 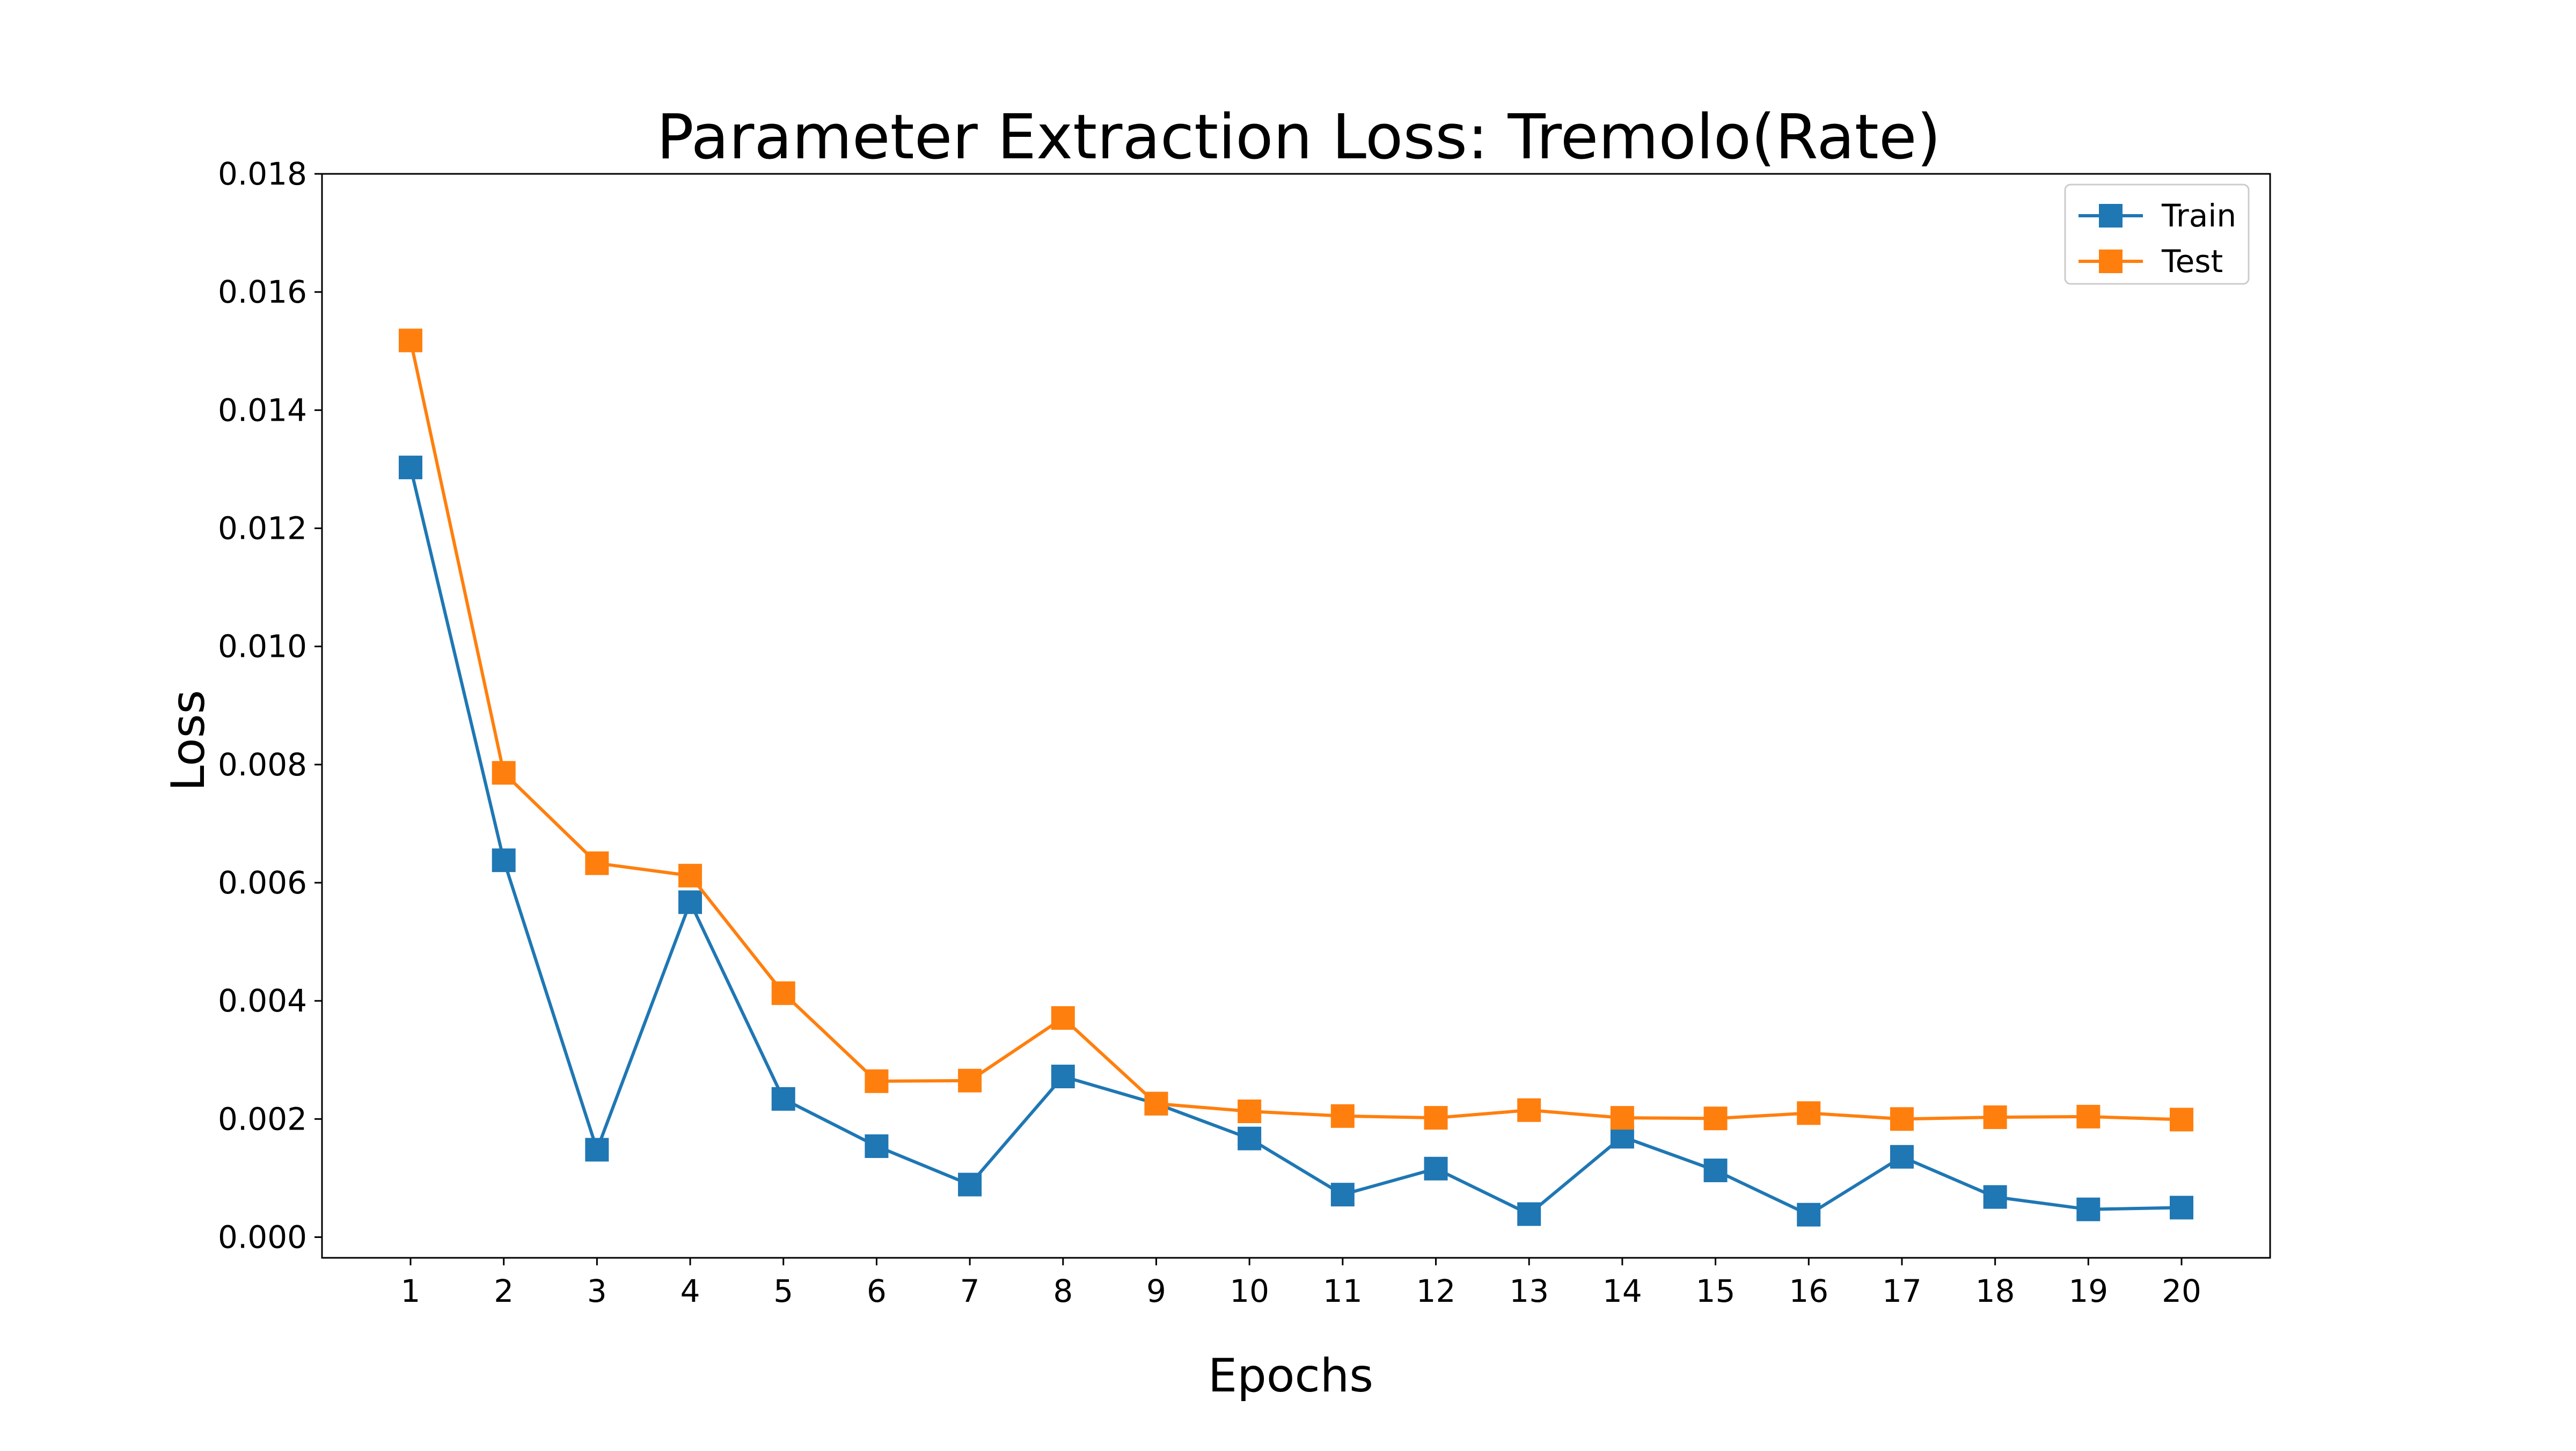 I want to click on x-tick-label: 3, so click(x=597, y=1291).